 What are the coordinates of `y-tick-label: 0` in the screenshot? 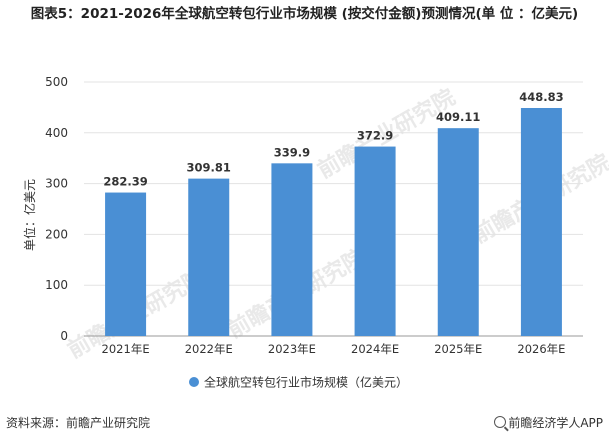 It's located at (64, 336).